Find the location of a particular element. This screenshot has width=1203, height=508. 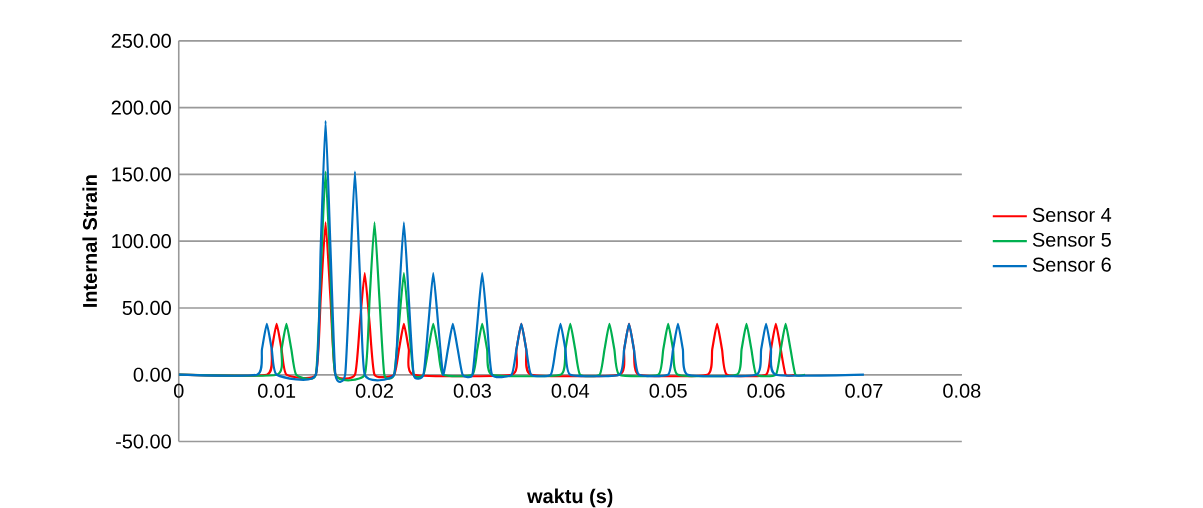

x-tick-label: 0.04 is located at coordinates (570, 390).